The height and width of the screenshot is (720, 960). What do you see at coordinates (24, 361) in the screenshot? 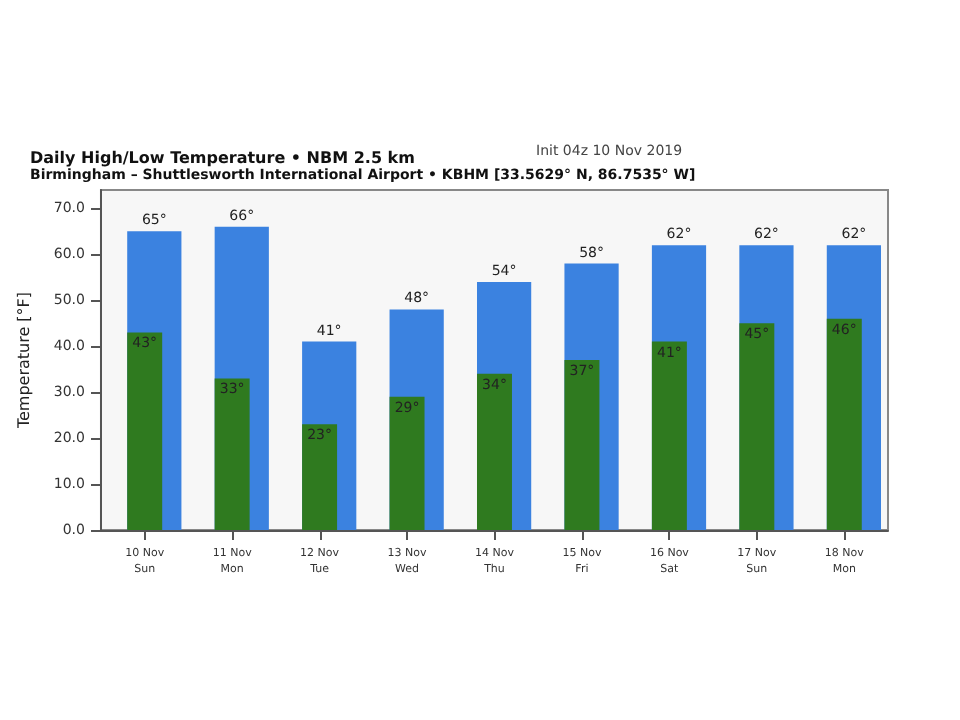
I see `y-axis-title: Temperature [°F]` at bounding box center [24, 361].